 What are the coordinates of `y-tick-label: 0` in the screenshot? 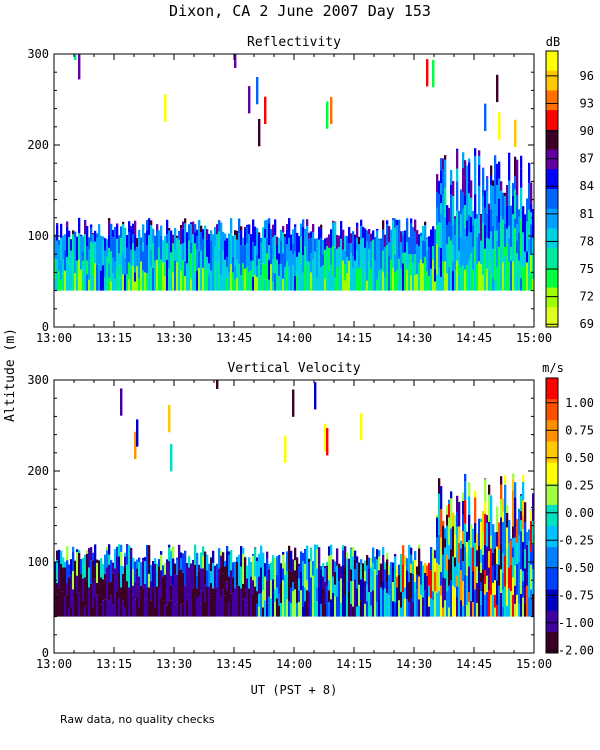 It's located at (45, 653).